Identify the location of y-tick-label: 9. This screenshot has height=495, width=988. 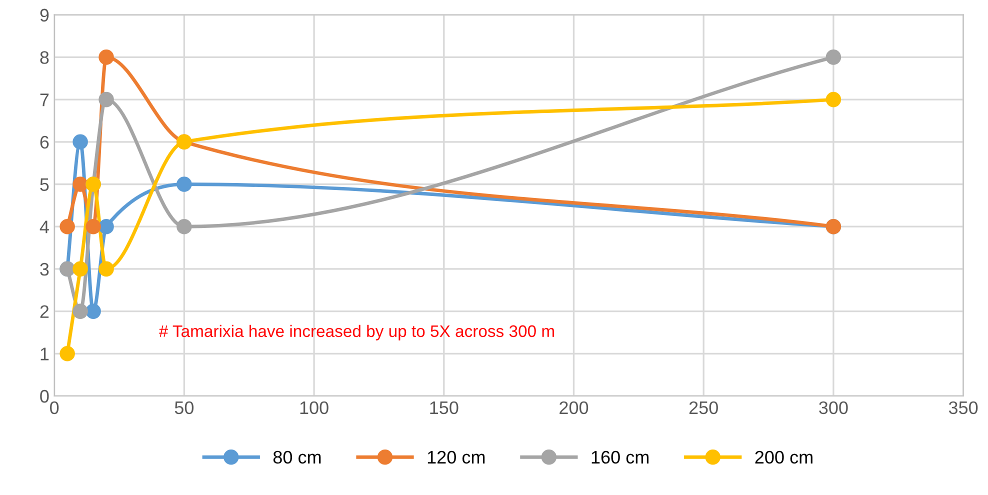
(44, 15).